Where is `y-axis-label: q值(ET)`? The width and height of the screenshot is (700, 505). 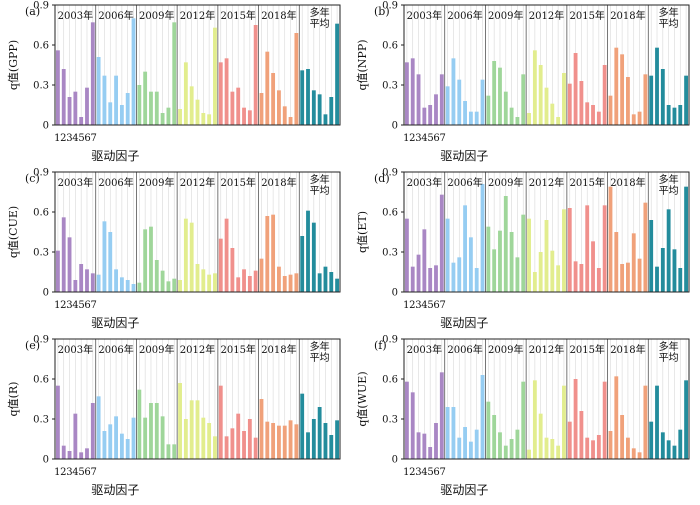 y-axis-label: q值(ET) is located at coordinates (362, 232).